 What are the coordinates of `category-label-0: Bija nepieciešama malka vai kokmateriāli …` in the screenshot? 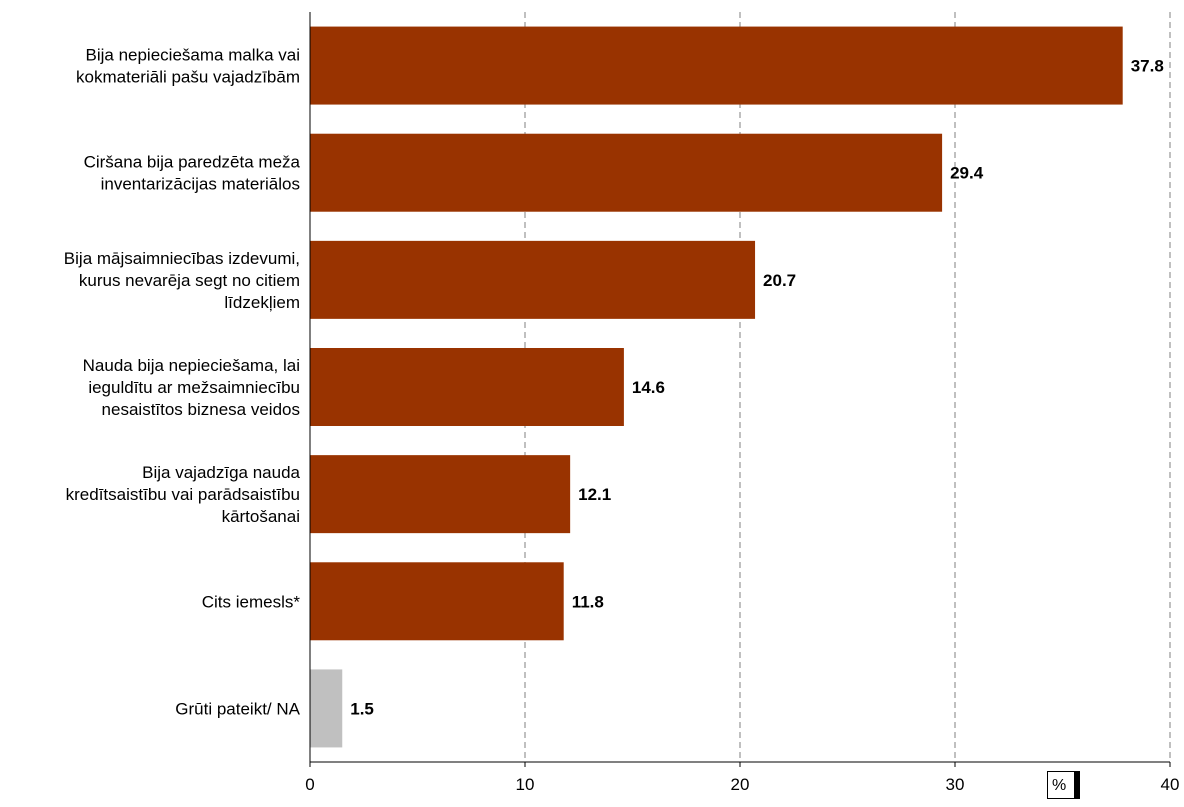 It's located at (188, 66).